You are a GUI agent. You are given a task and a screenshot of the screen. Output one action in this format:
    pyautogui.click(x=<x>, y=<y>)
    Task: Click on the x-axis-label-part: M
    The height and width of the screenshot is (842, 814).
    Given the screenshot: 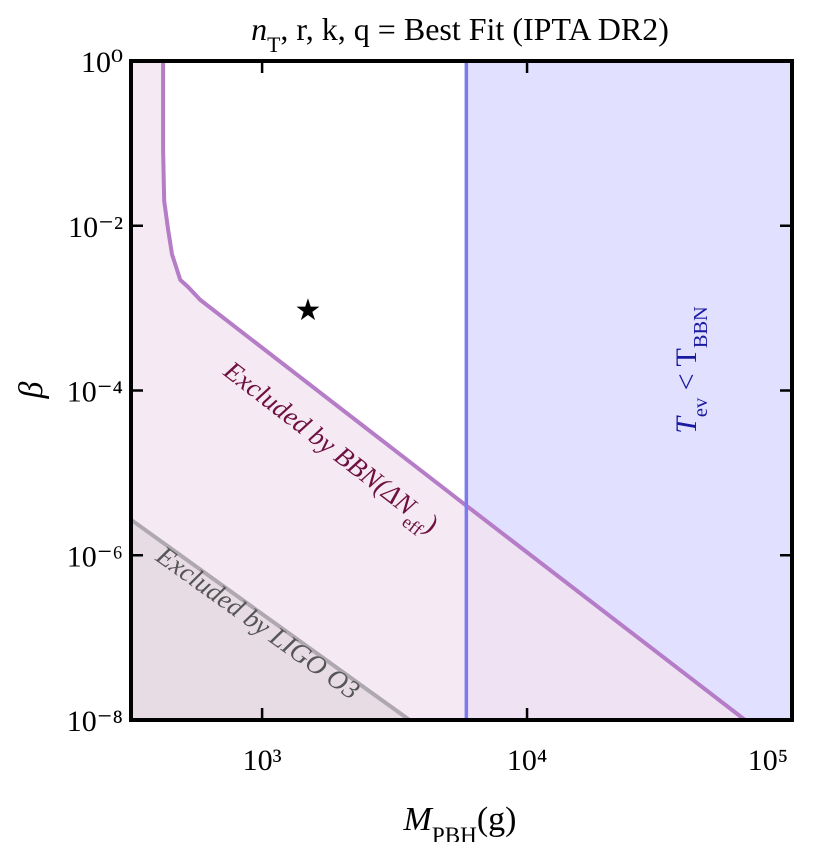 What is the action you would take?
    pyautogui.click(x=418, y=819)
    